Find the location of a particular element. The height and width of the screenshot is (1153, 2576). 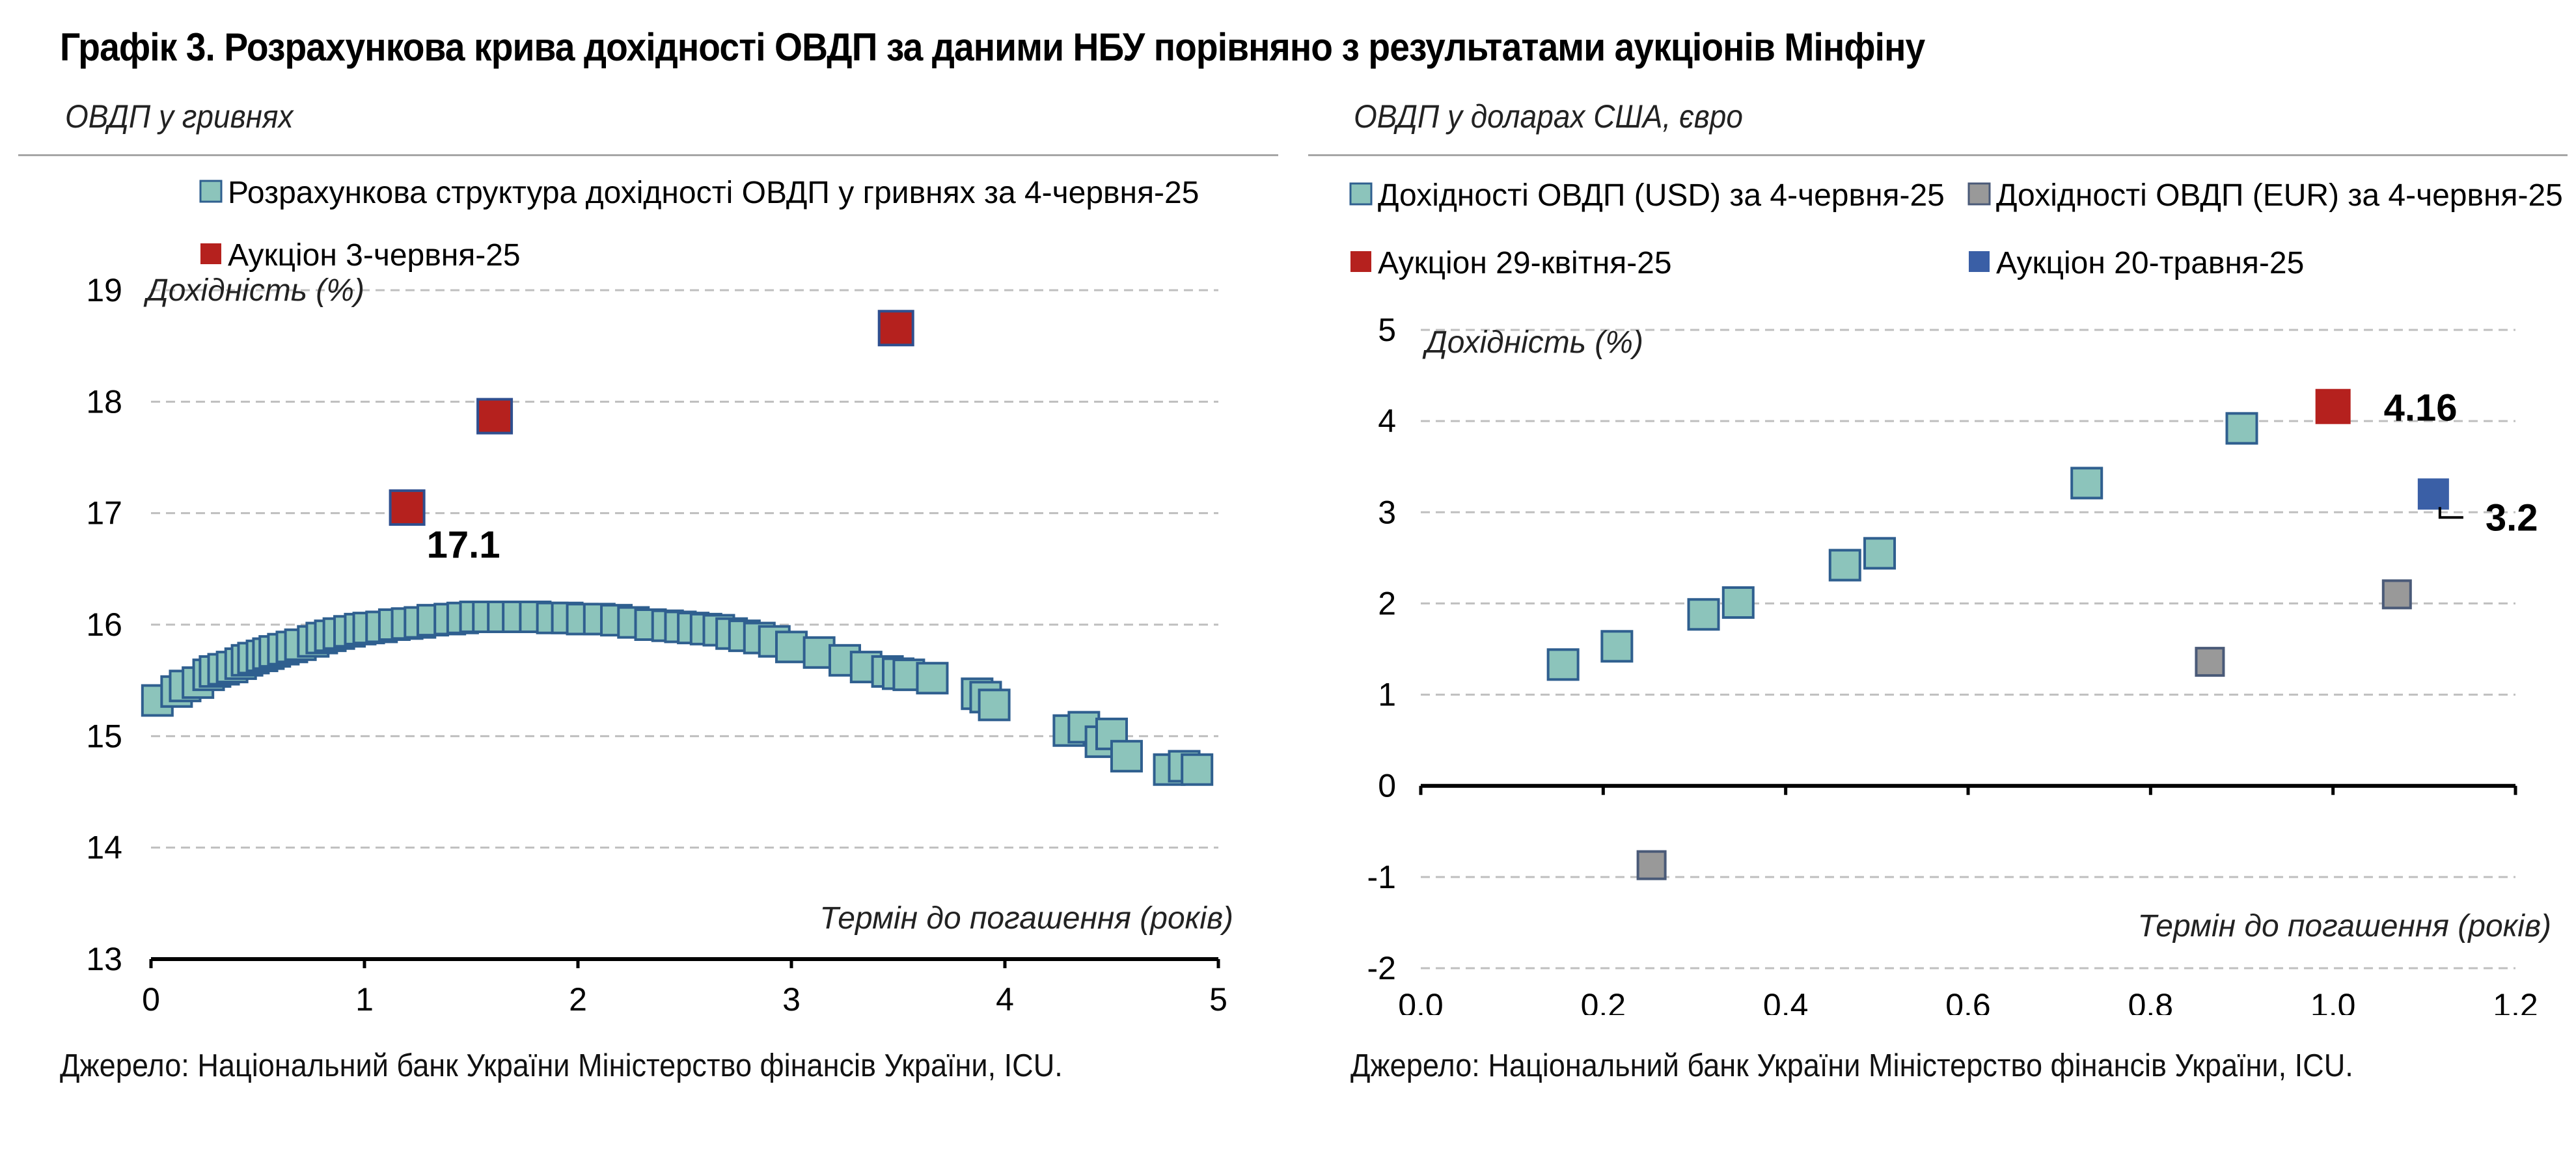

label-leader-line is located at coordinates (2450, 513).